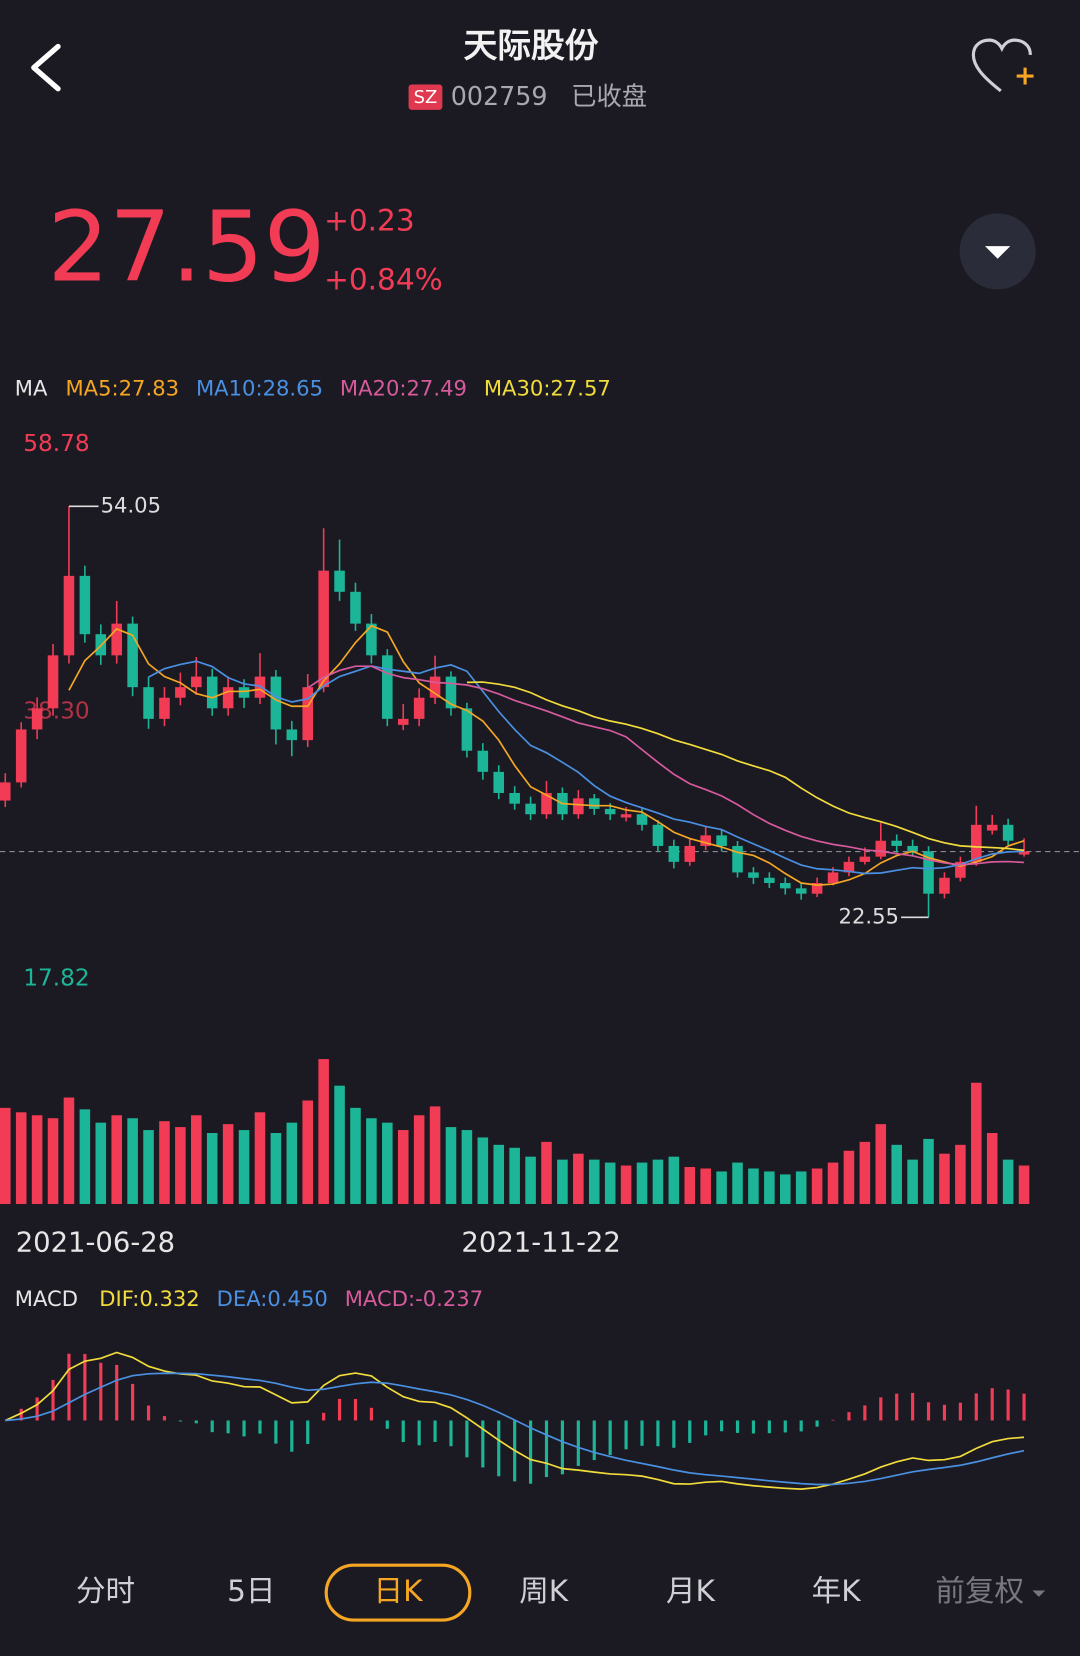 The image size is (1080, 1656). I want to click on favorite-plus, so click(1025, 76).